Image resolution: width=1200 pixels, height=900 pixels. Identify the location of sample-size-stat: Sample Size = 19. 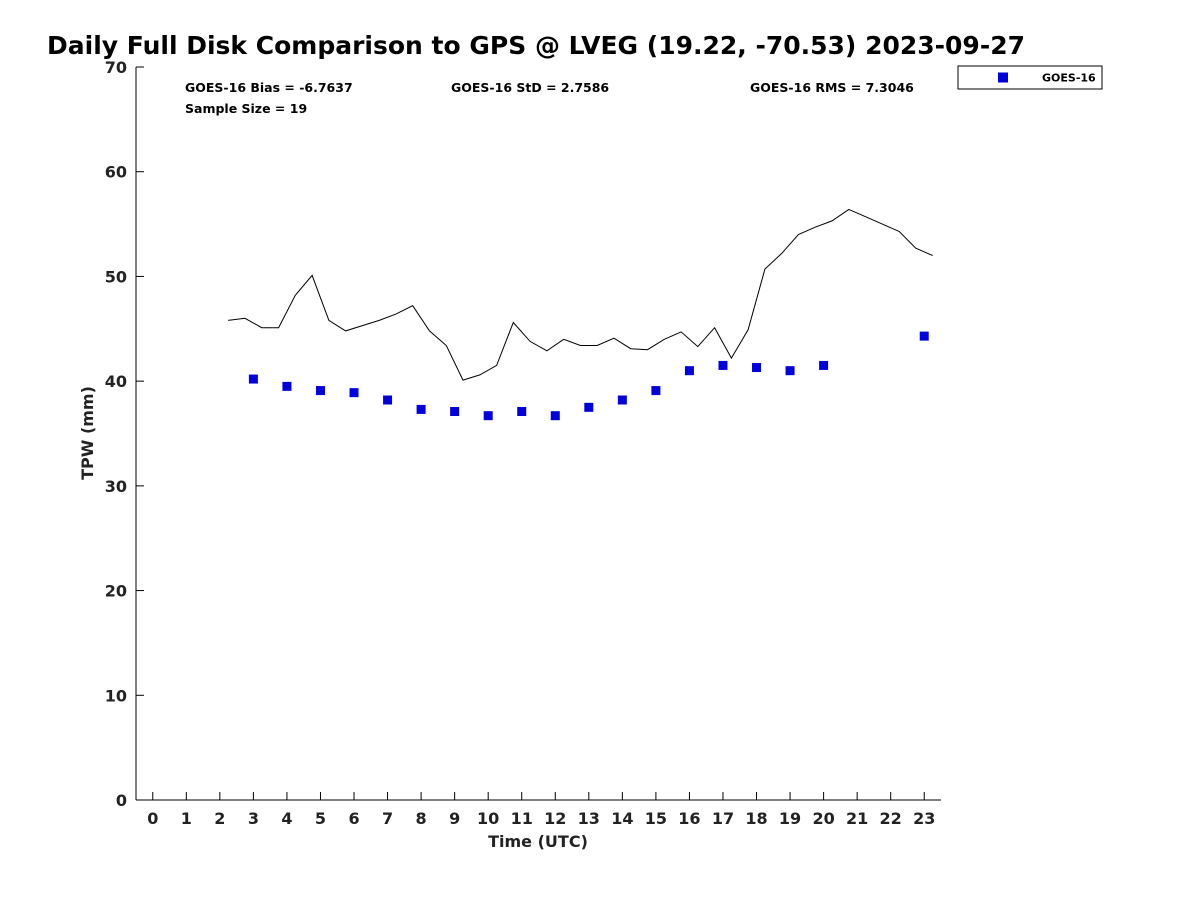
(246, 108).